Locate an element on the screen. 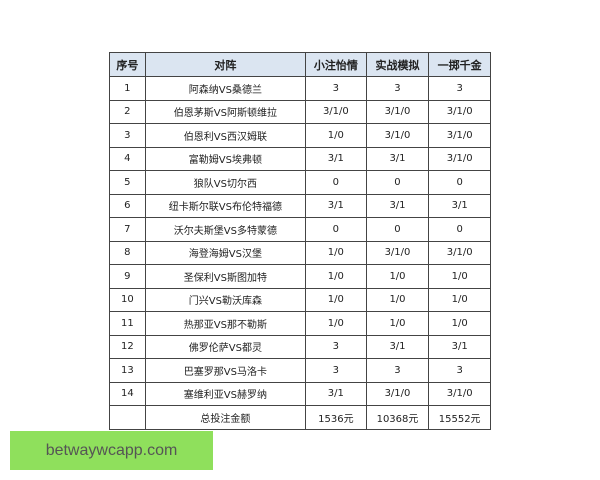 This screenshot has width=600, height=480. table-row: 3 伯恩利VS西汉姆联 1/0 3/1/0 3/1/0 is located at coordinates (300, 135).